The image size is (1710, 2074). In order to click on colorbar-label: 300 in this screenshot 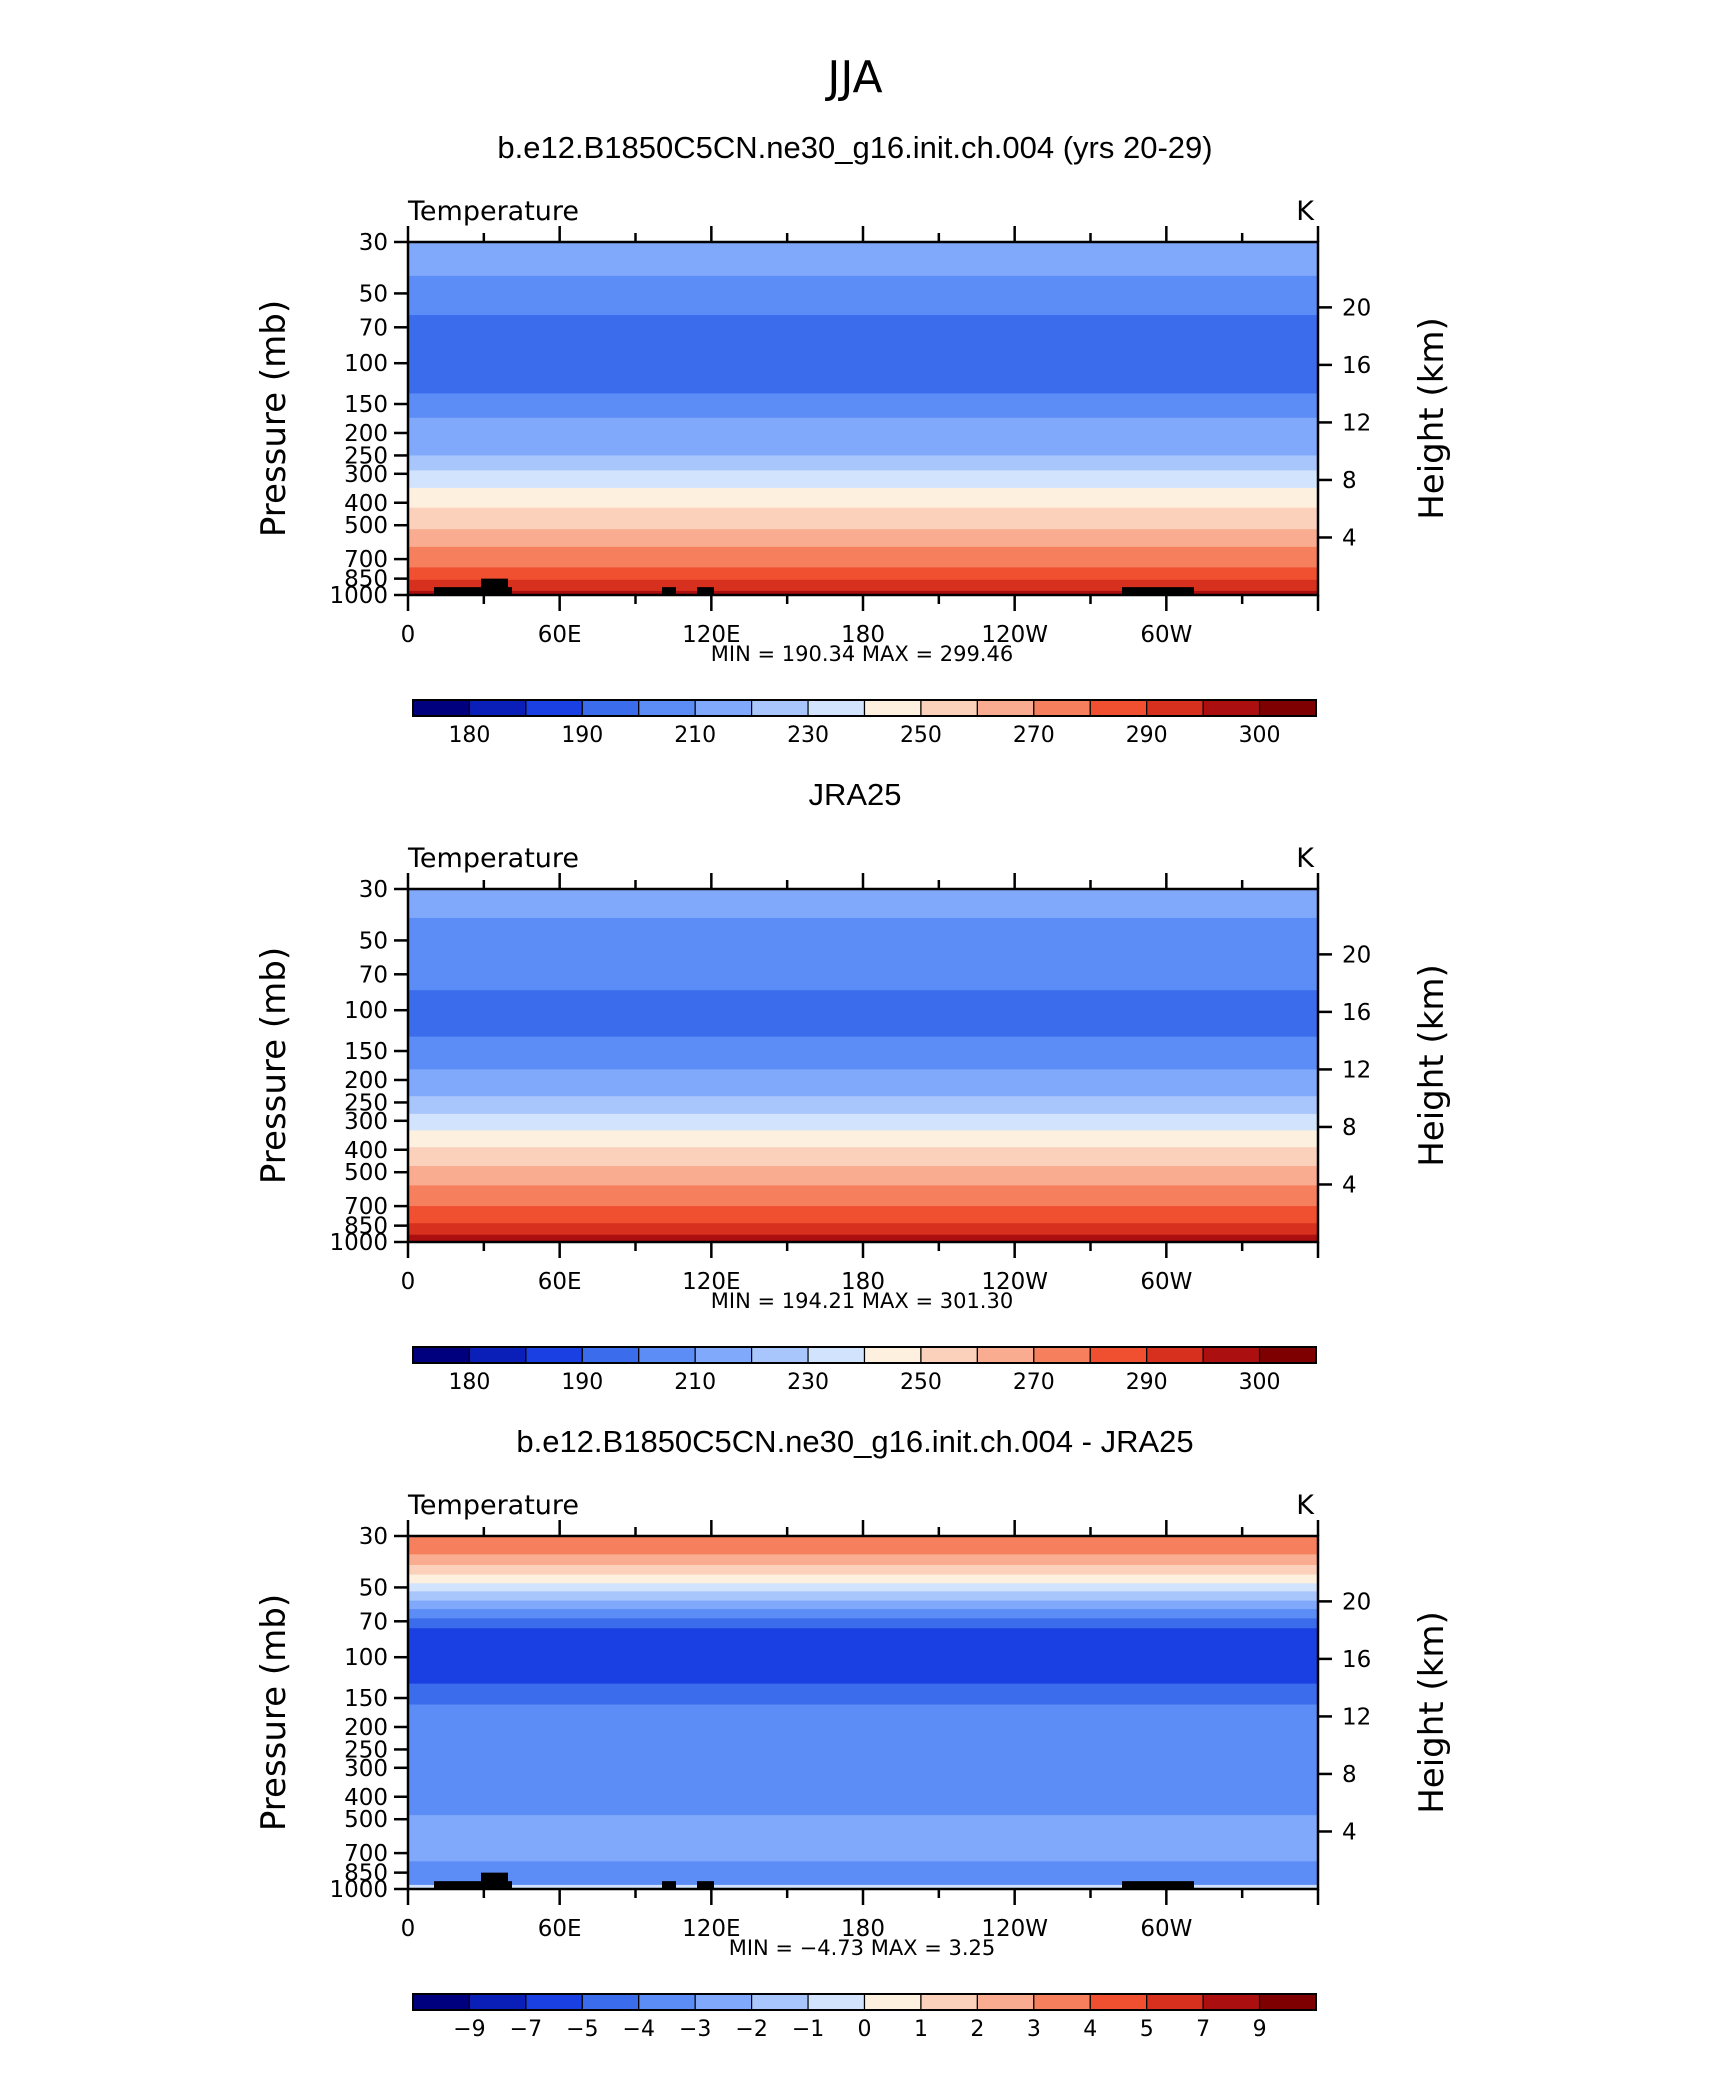, I will do `click(1260, 1382)`.